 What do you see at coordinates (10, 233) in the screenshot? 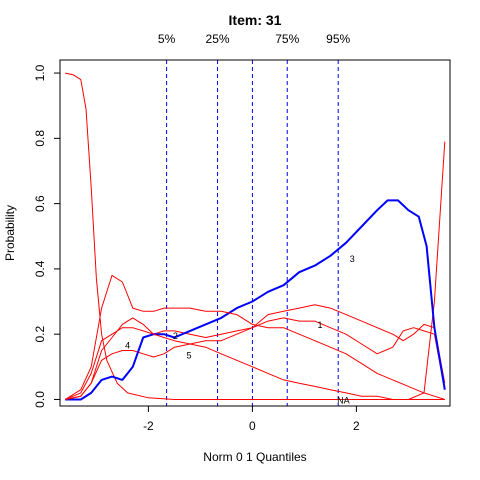
I see `y-axis-label: Probability` at bounding box center [10, 233].